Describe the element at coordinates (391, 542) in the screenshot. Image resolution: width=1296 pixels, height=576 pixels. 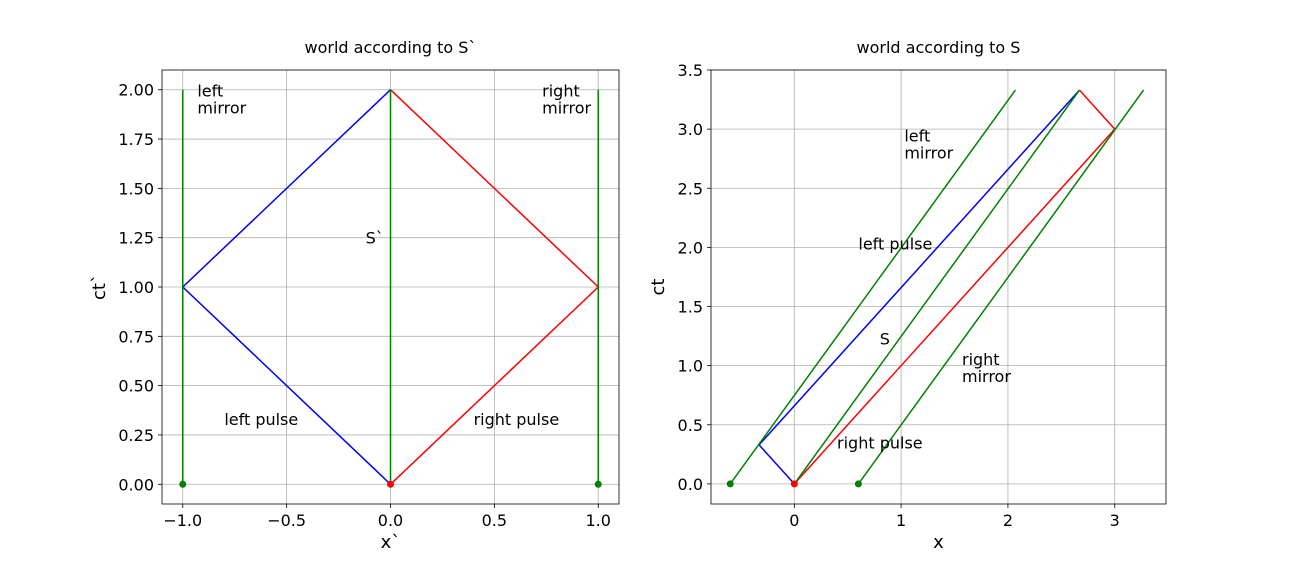
I see `x-axis-label: x`` at that location.